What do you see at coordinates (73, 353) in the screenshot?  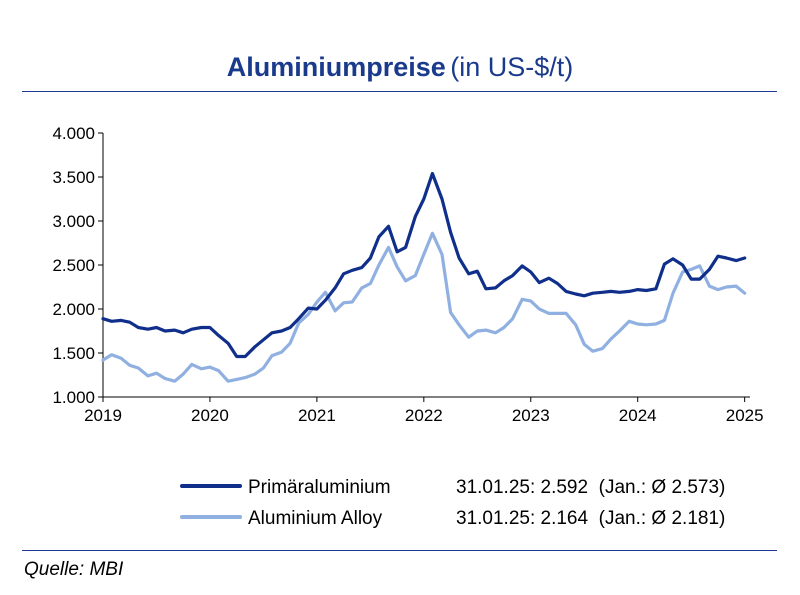 I see `y-tick-label: 1.500` at bounding box center [73, 353].